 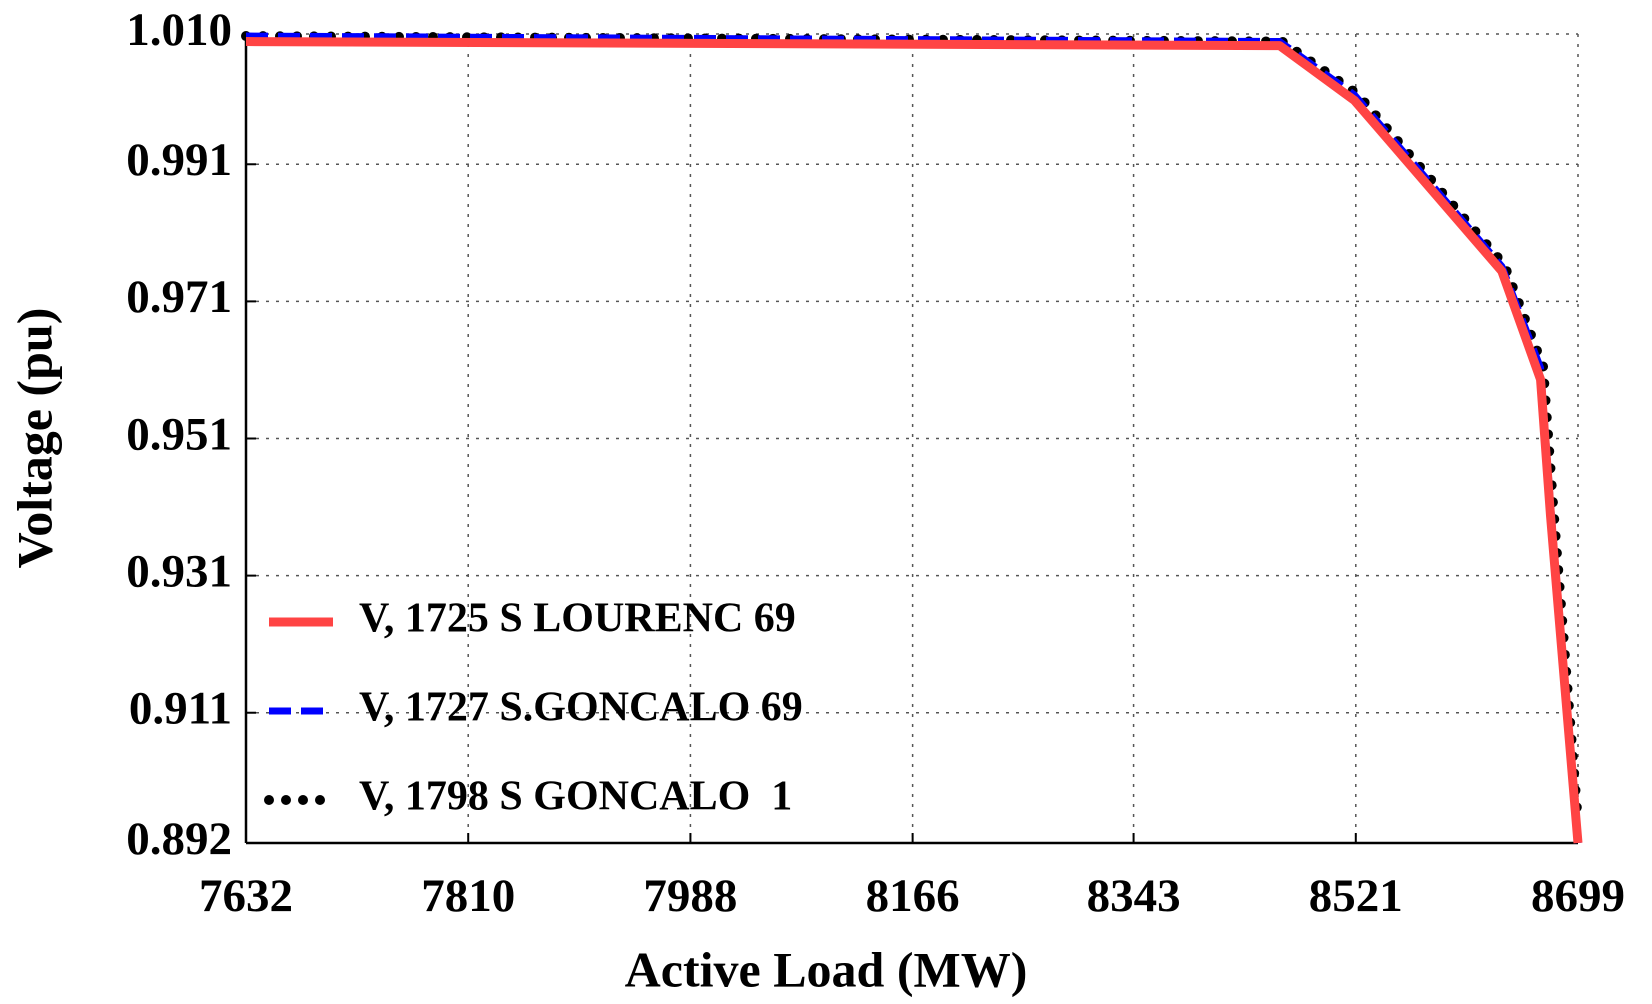 I want to click on x-tick-label: 8699, so click(x=1578, y=896).